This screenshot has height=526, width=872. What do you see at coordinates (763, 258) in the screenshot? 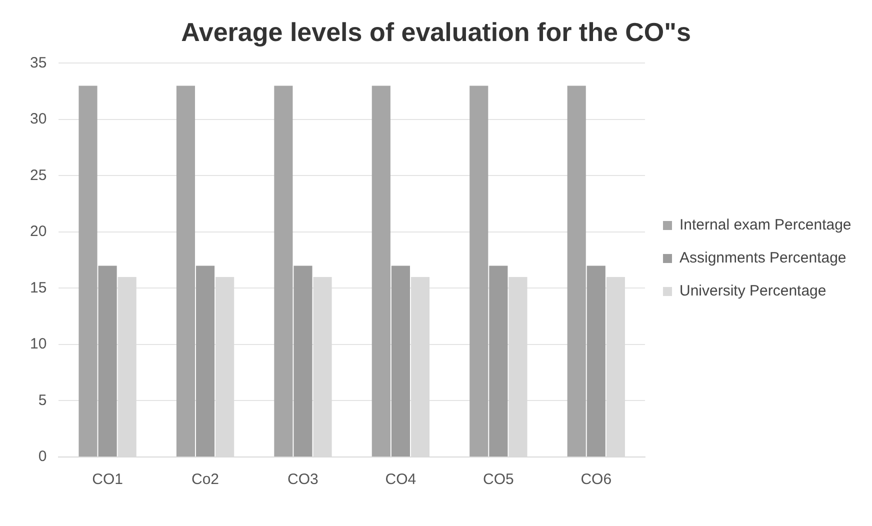
I see `legend-label: Assignments Percentage` at bounding box center [763, 258].